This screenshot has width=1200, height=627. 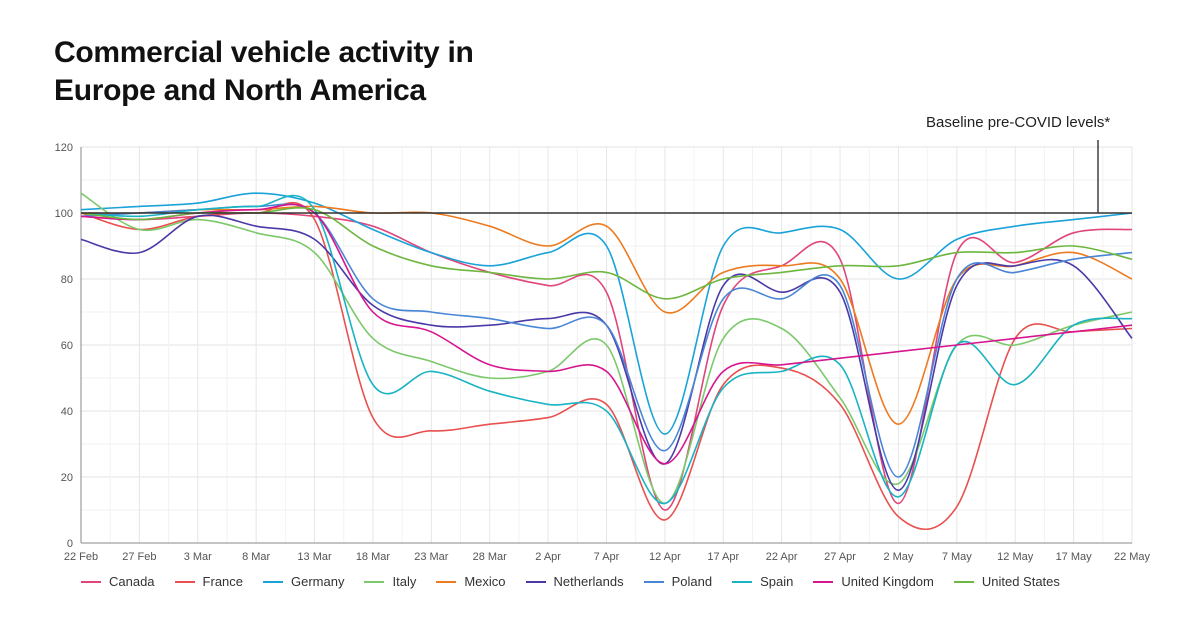 What do you see at coordinates (404, 581) in the screenshot?
I see `legend-label: Italy` at bounding box center [404, 581].